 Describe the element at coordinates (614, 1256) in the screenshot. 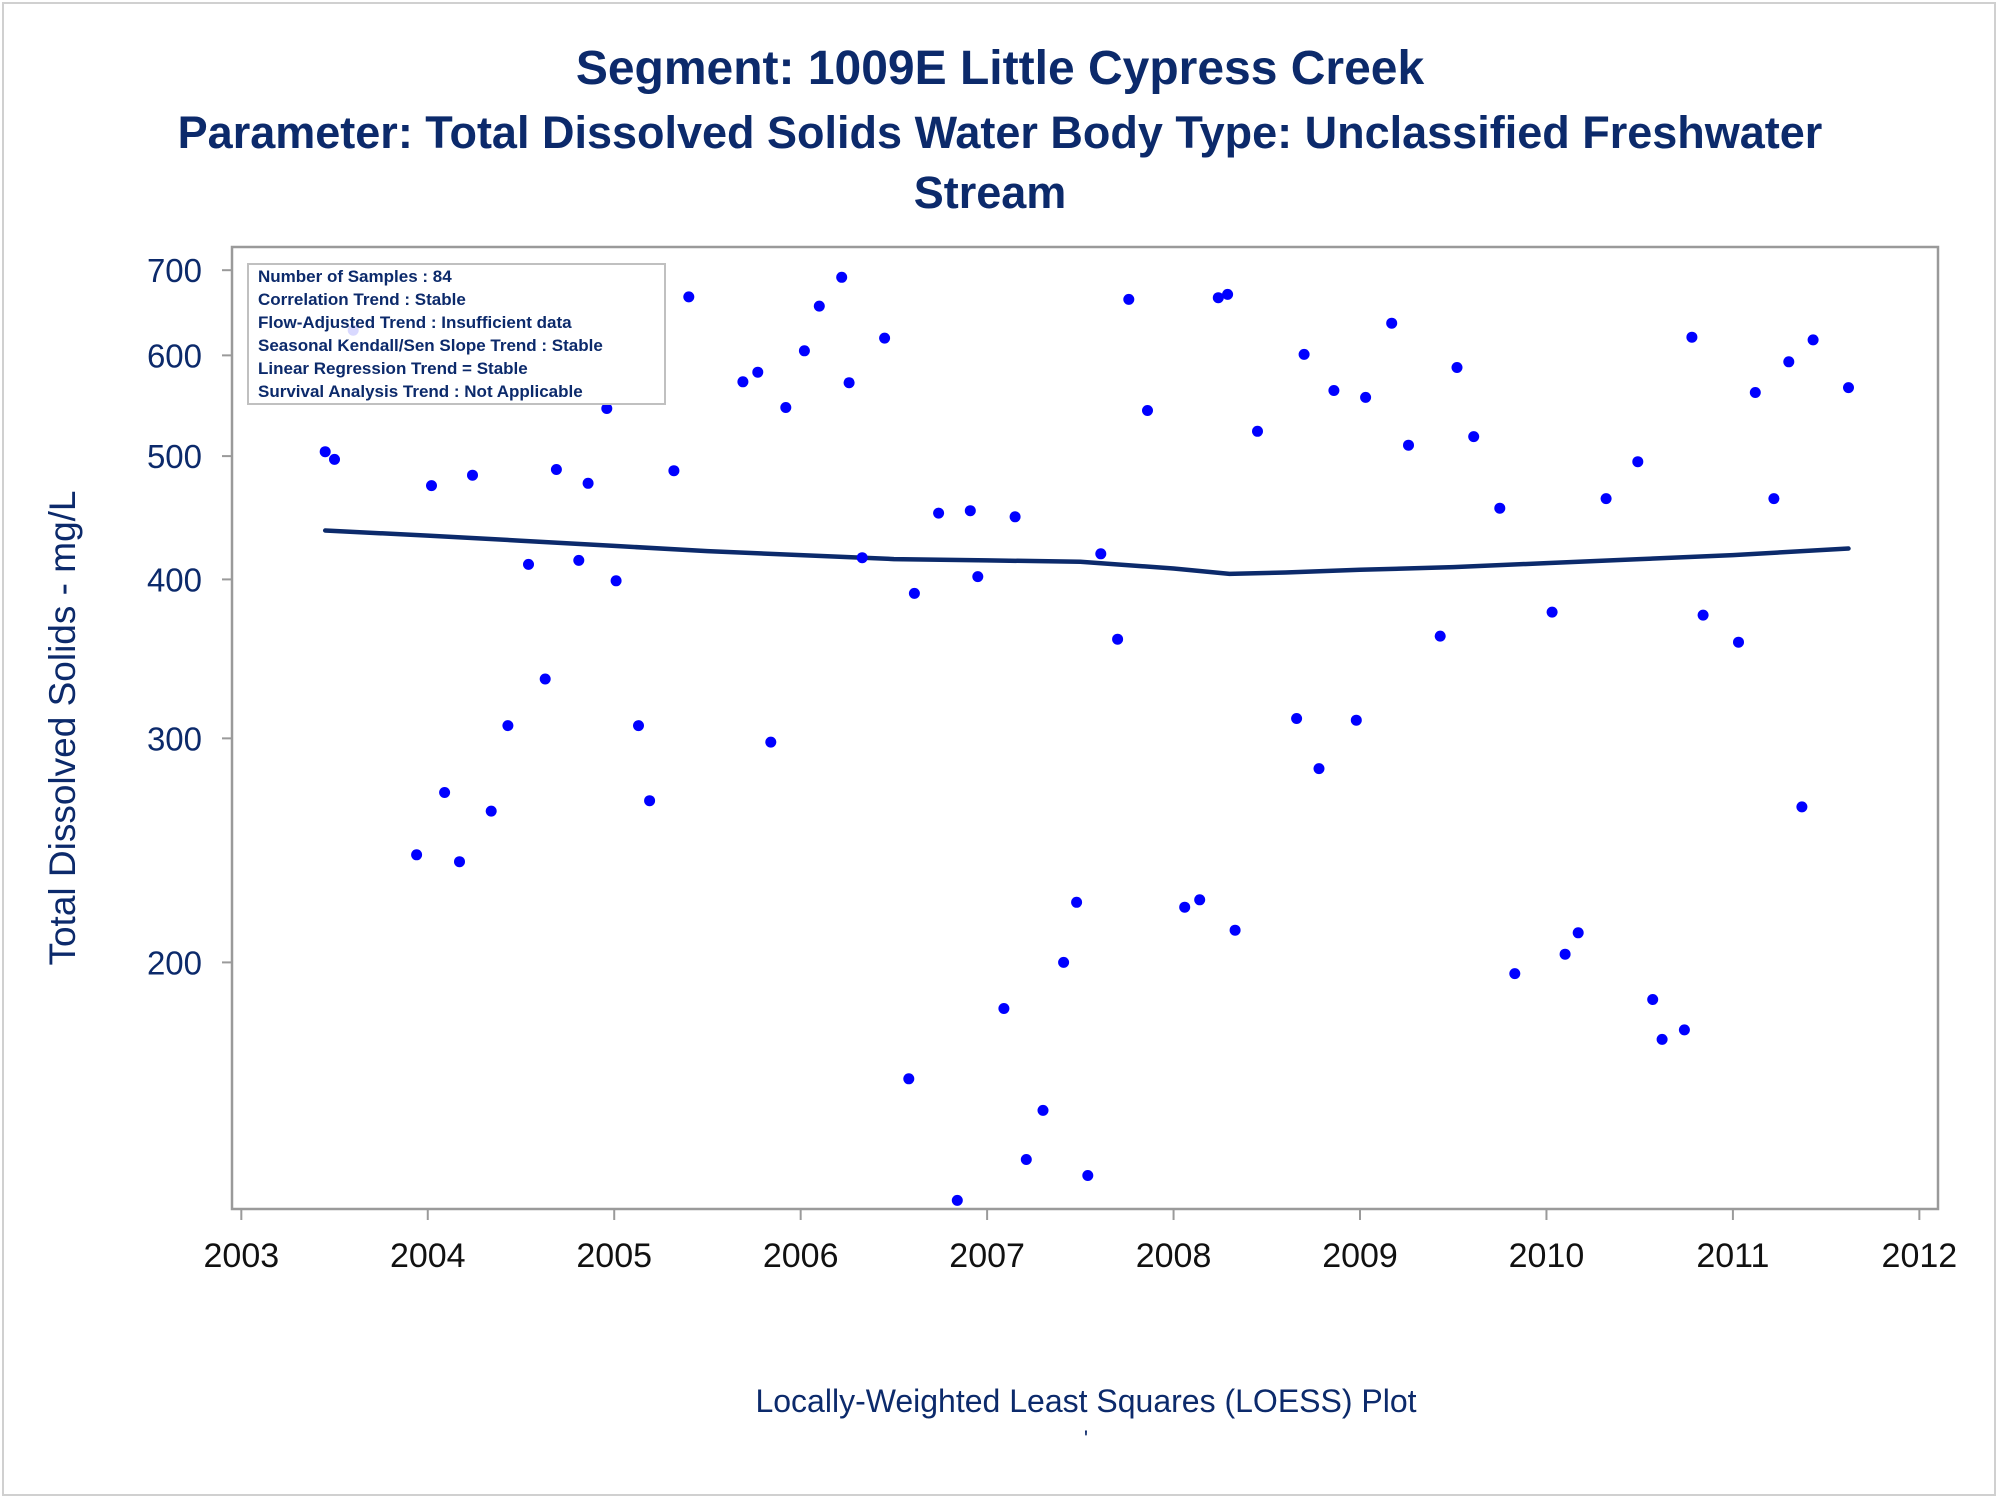

I see `x-tick-label: 2005` at that location.